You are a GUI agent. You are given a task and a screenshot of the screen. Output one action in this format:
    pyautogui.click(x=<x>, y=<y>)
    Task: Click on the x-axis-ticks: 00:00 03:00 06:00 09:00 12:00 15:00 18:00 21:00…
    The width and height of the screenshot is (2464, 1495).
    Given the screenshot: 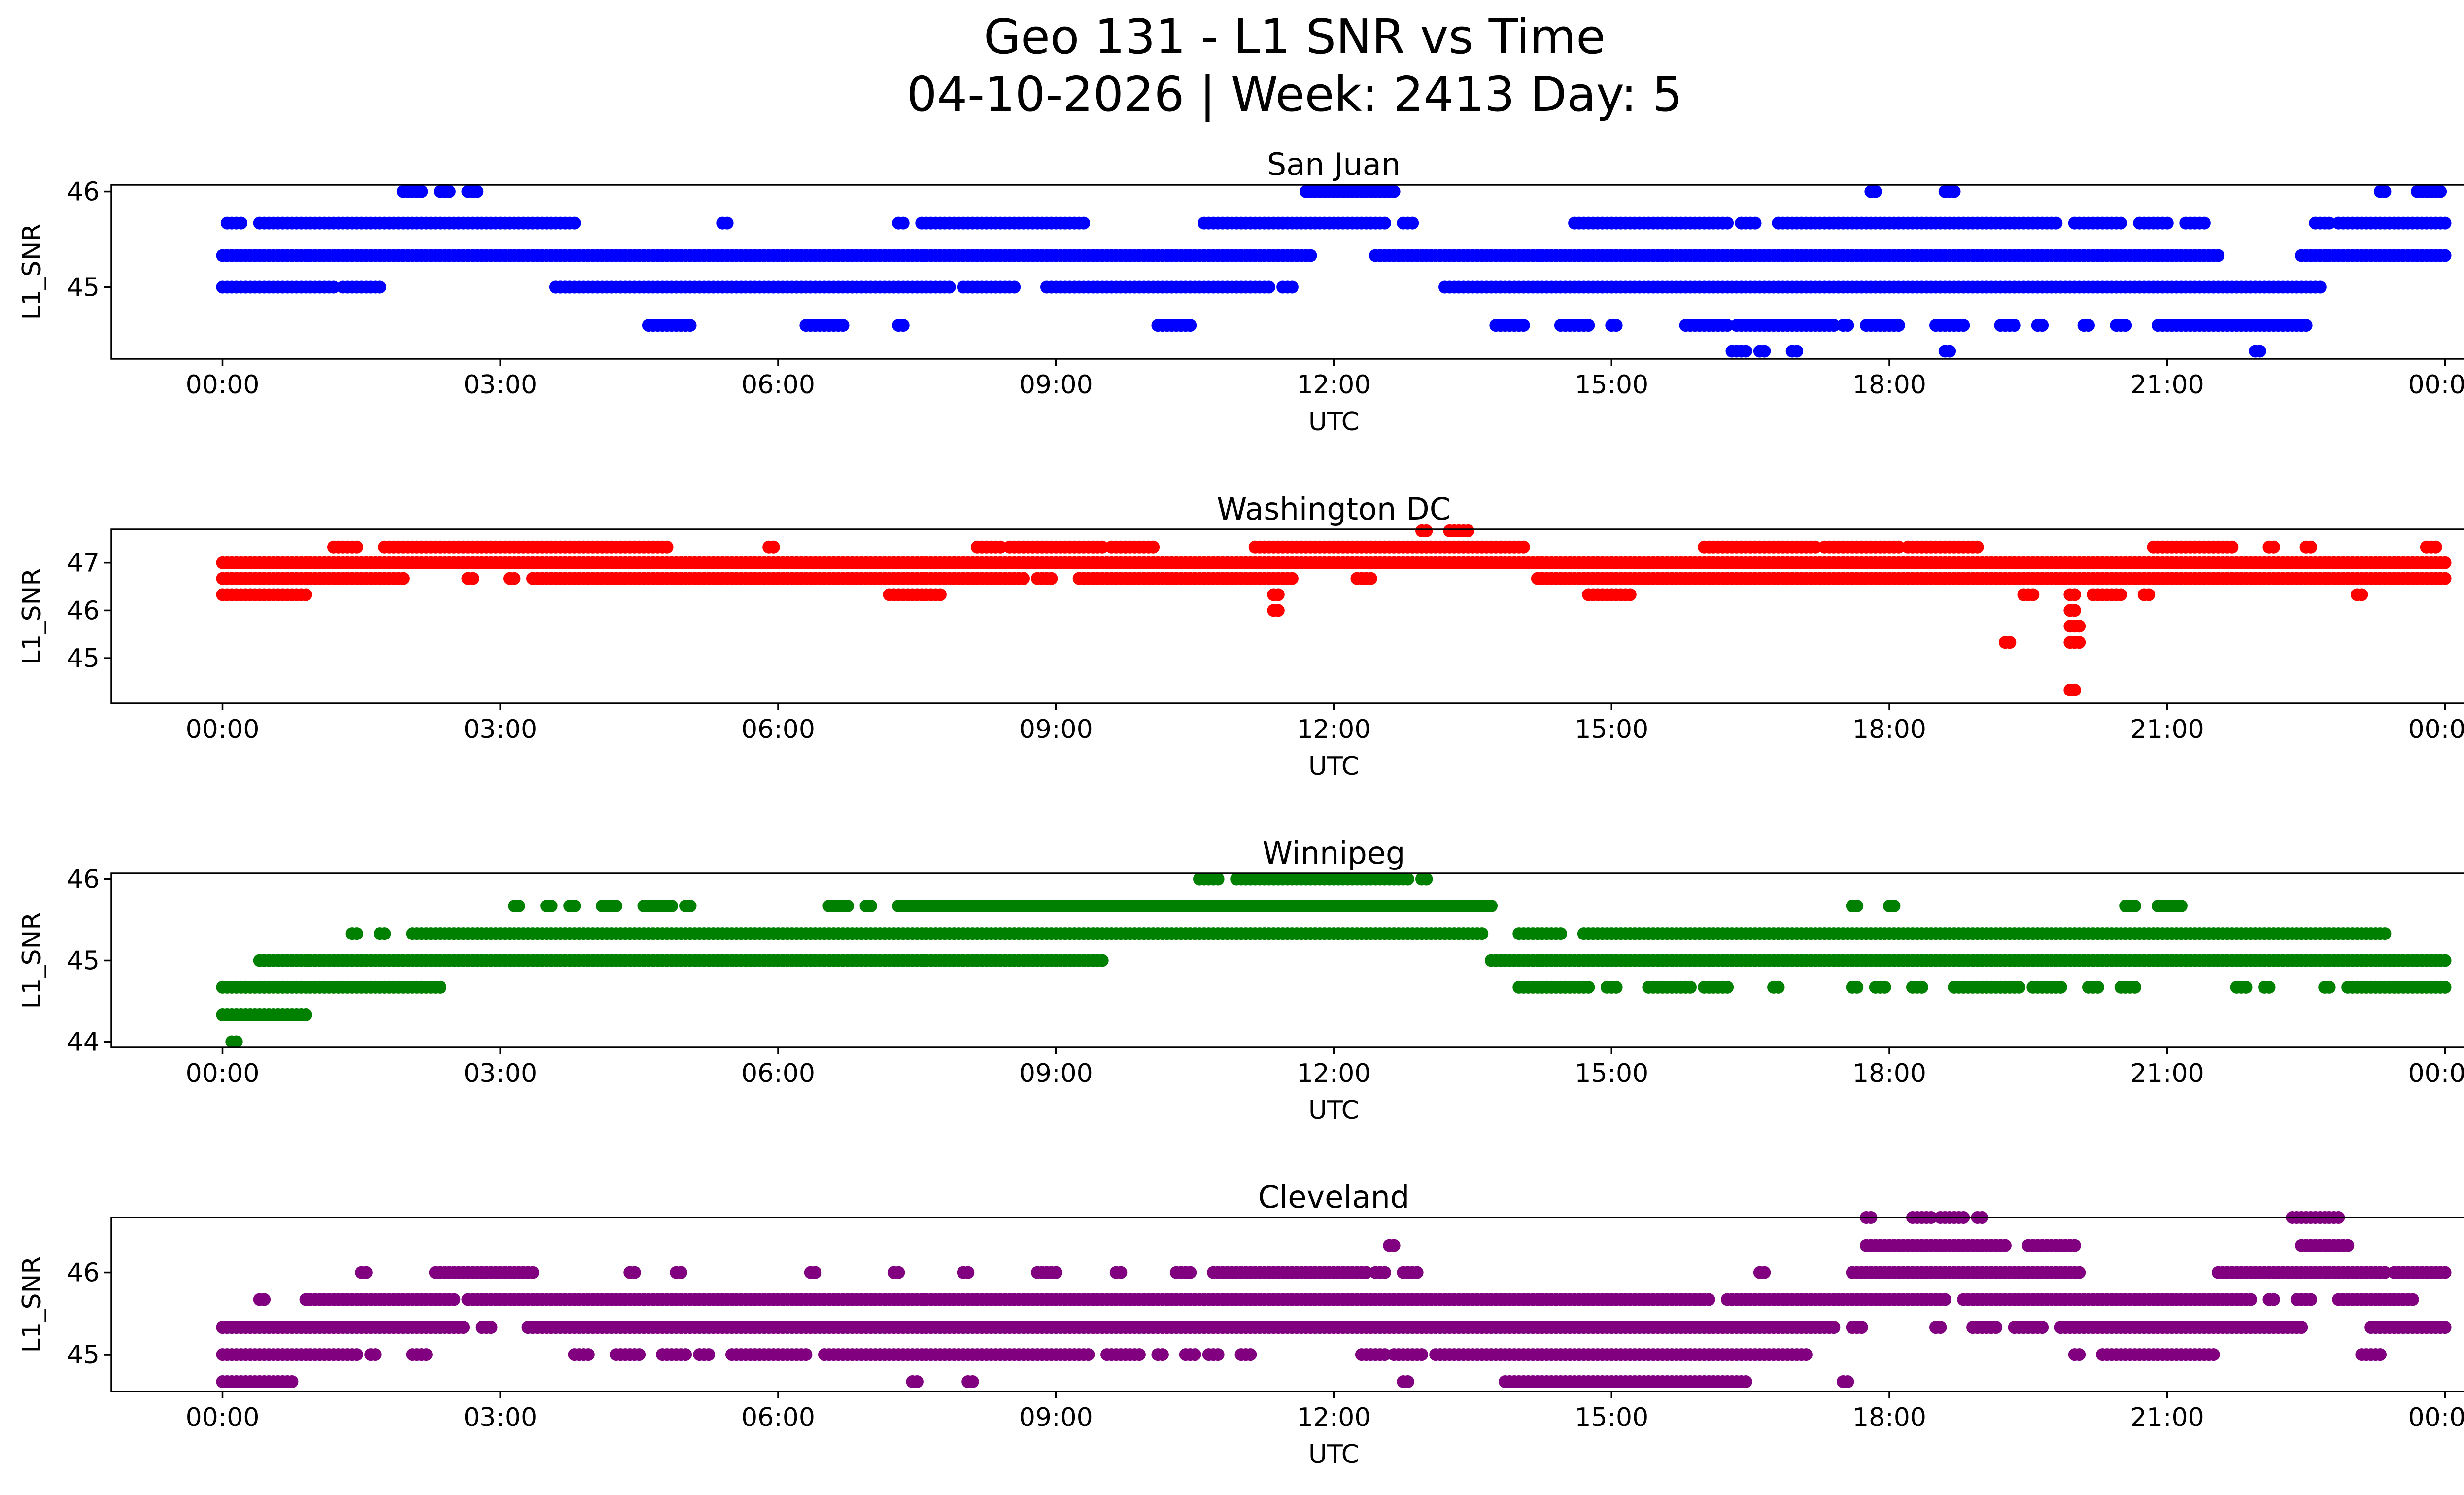 What is the action you would take?
    pyautogui.click(x=1325, y=723)
    